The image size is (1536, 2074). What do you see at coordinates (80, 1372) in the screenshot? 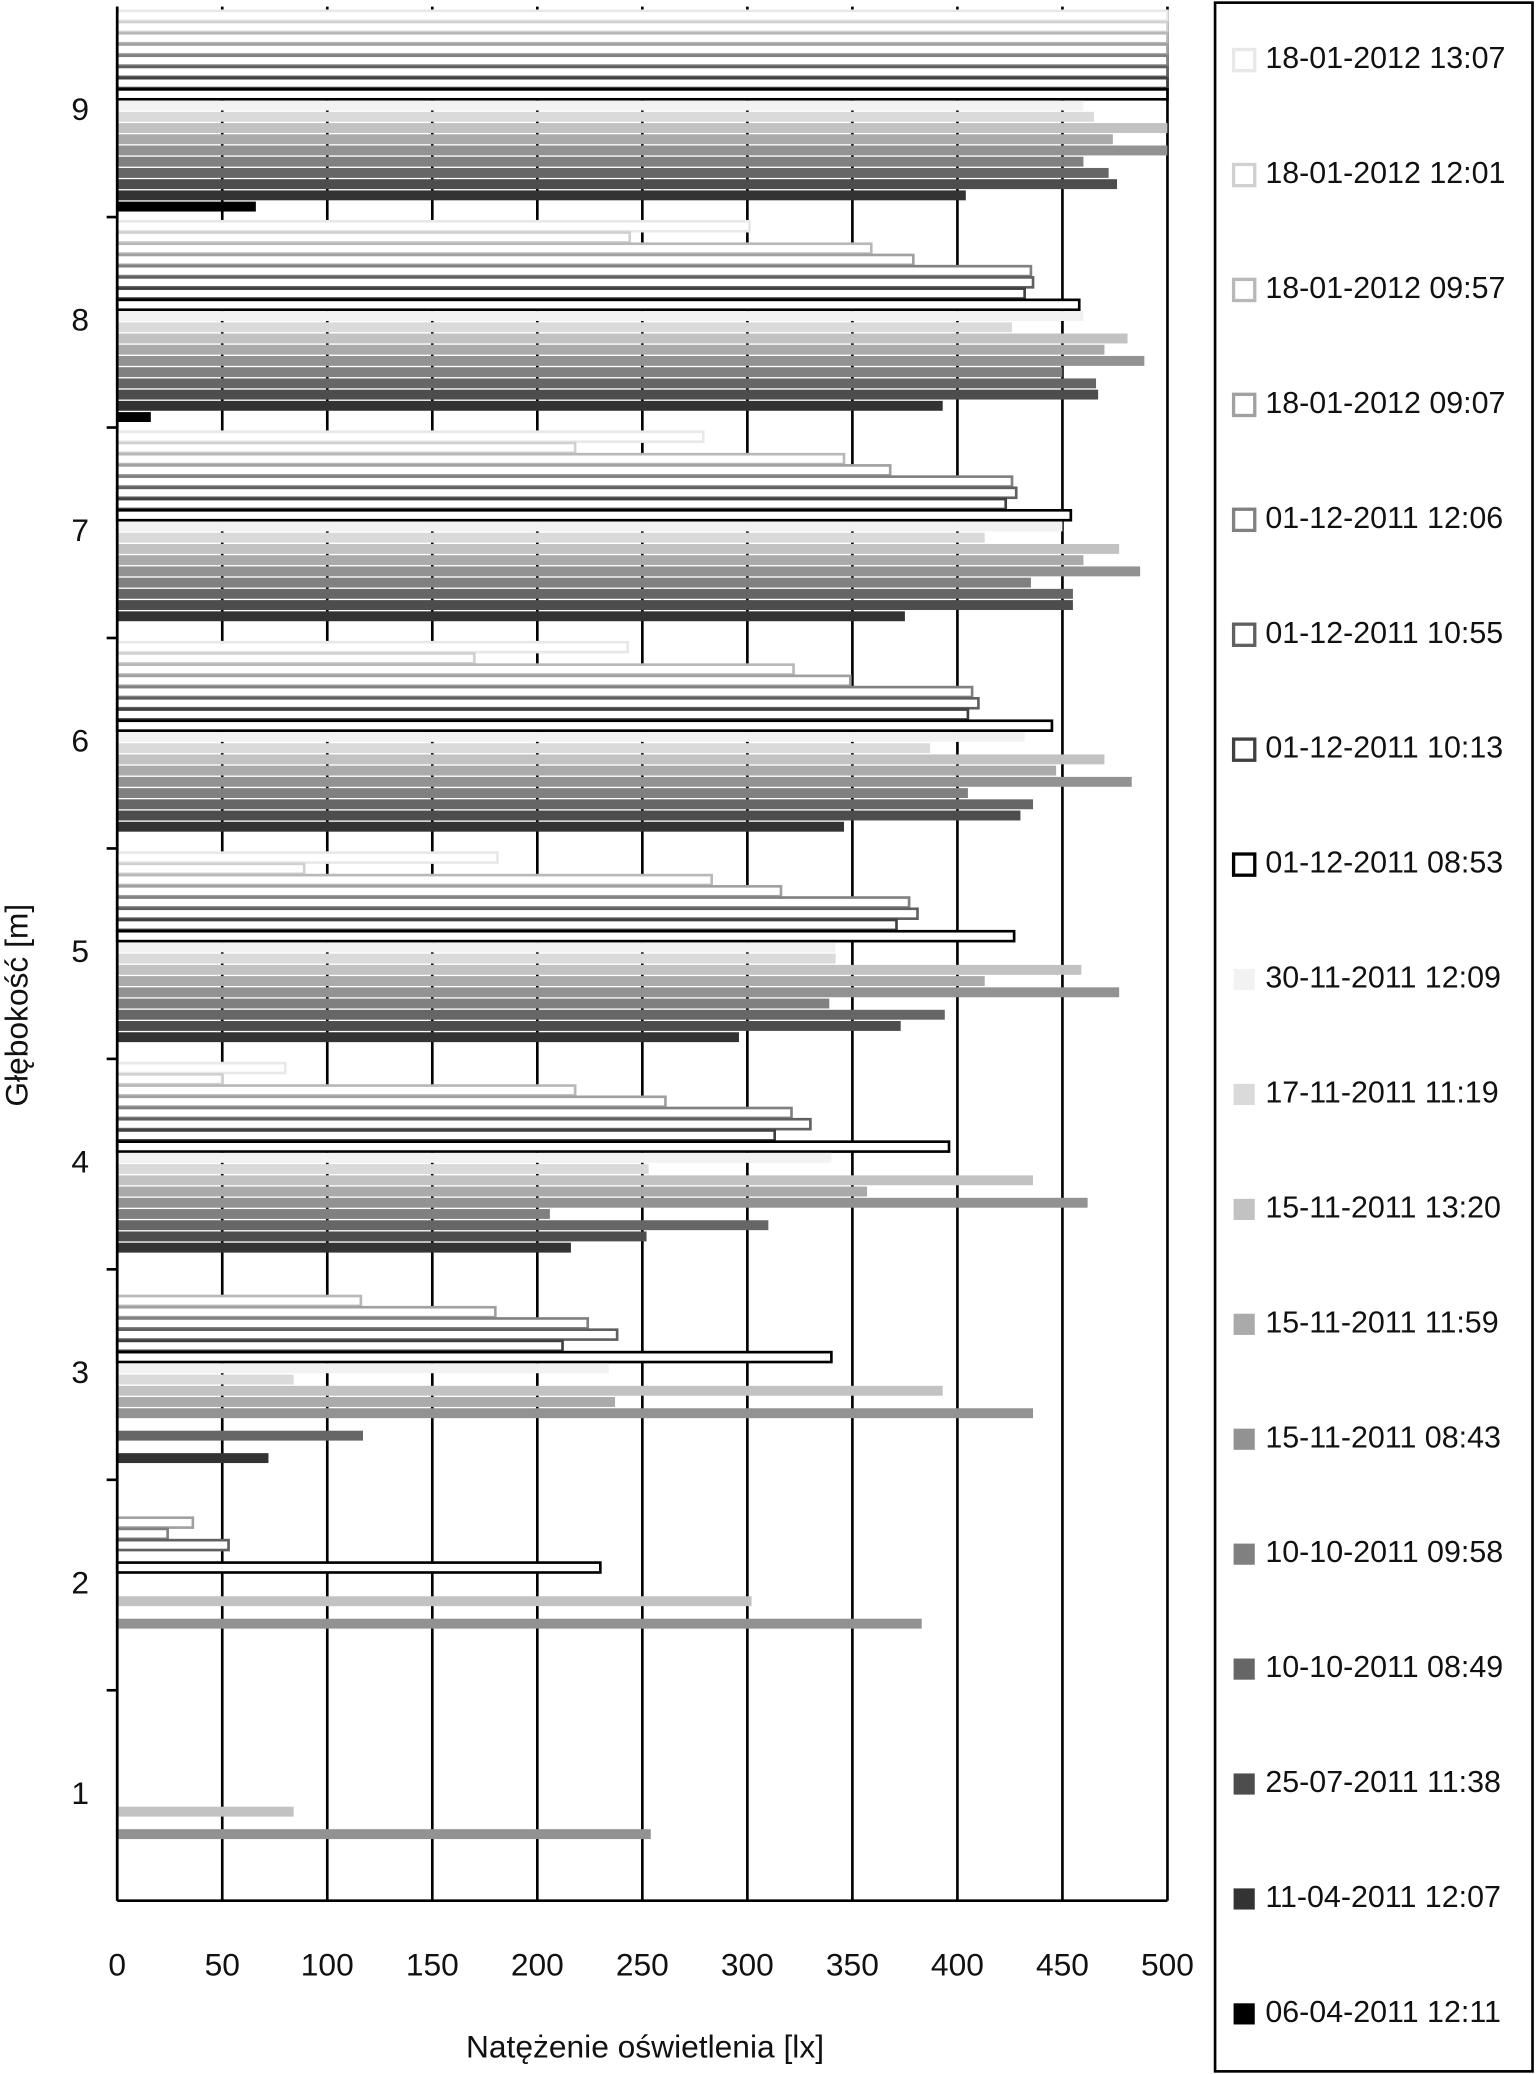
I see `y-tick-label: 3` at bounding box center [80, 1372].